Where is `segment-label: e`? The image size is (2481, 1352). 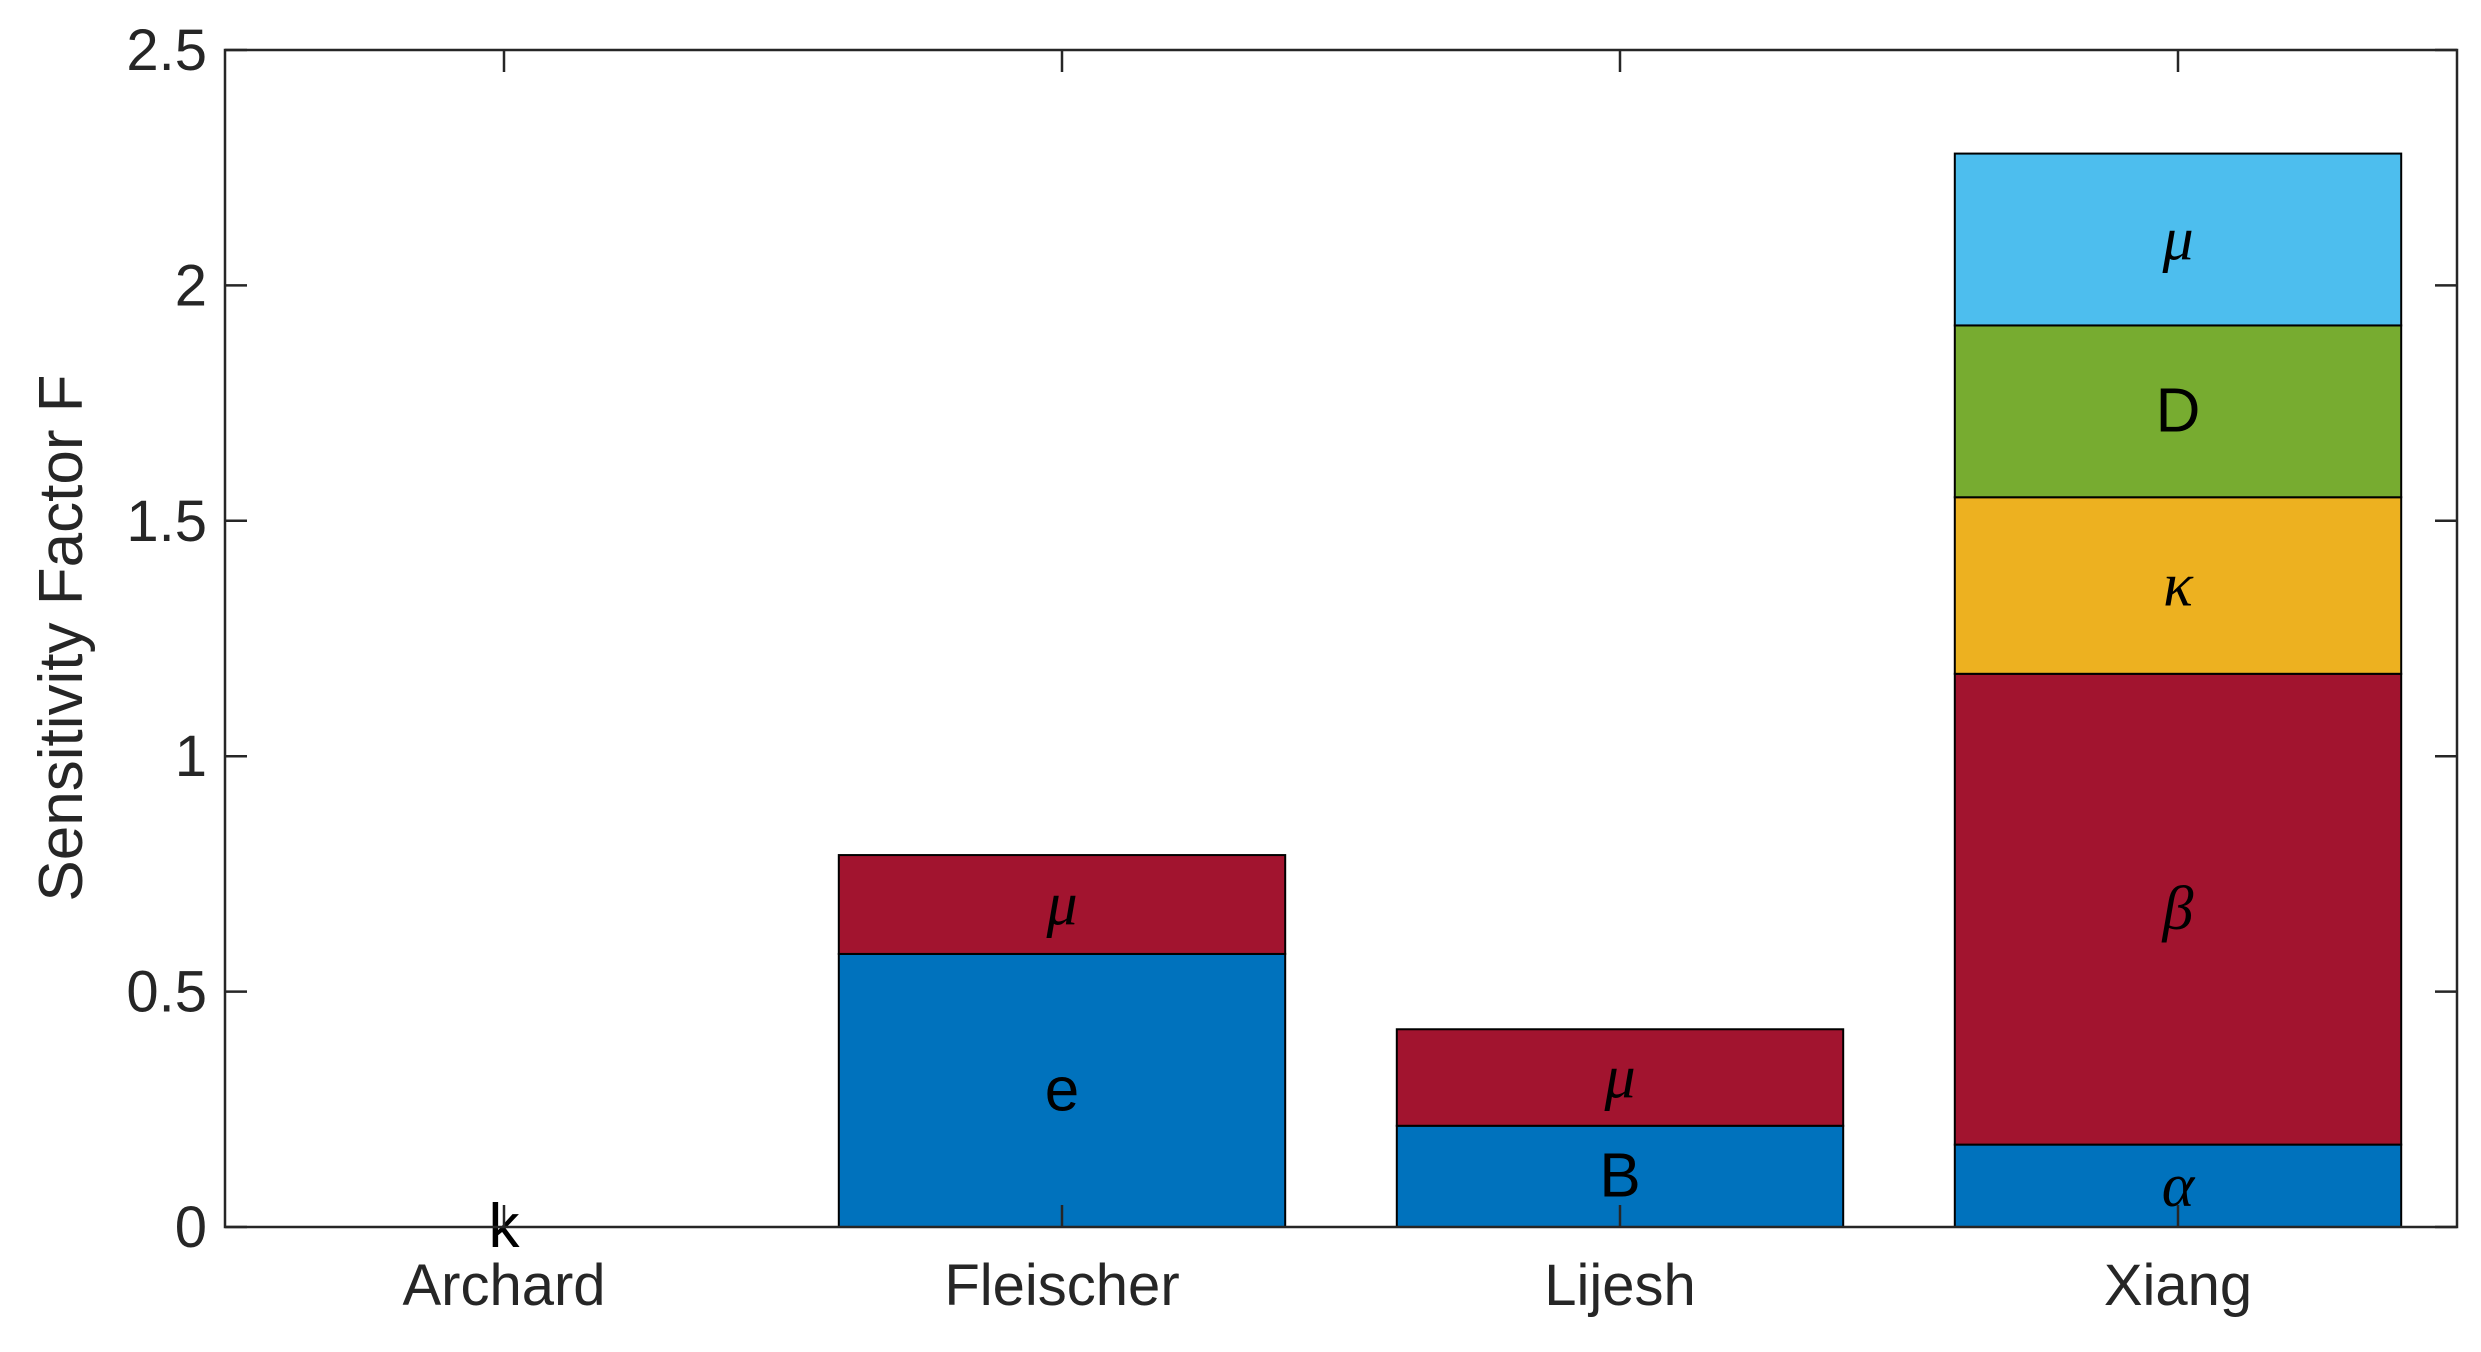 segment-label: e is located at coordinates (1062, 1089).